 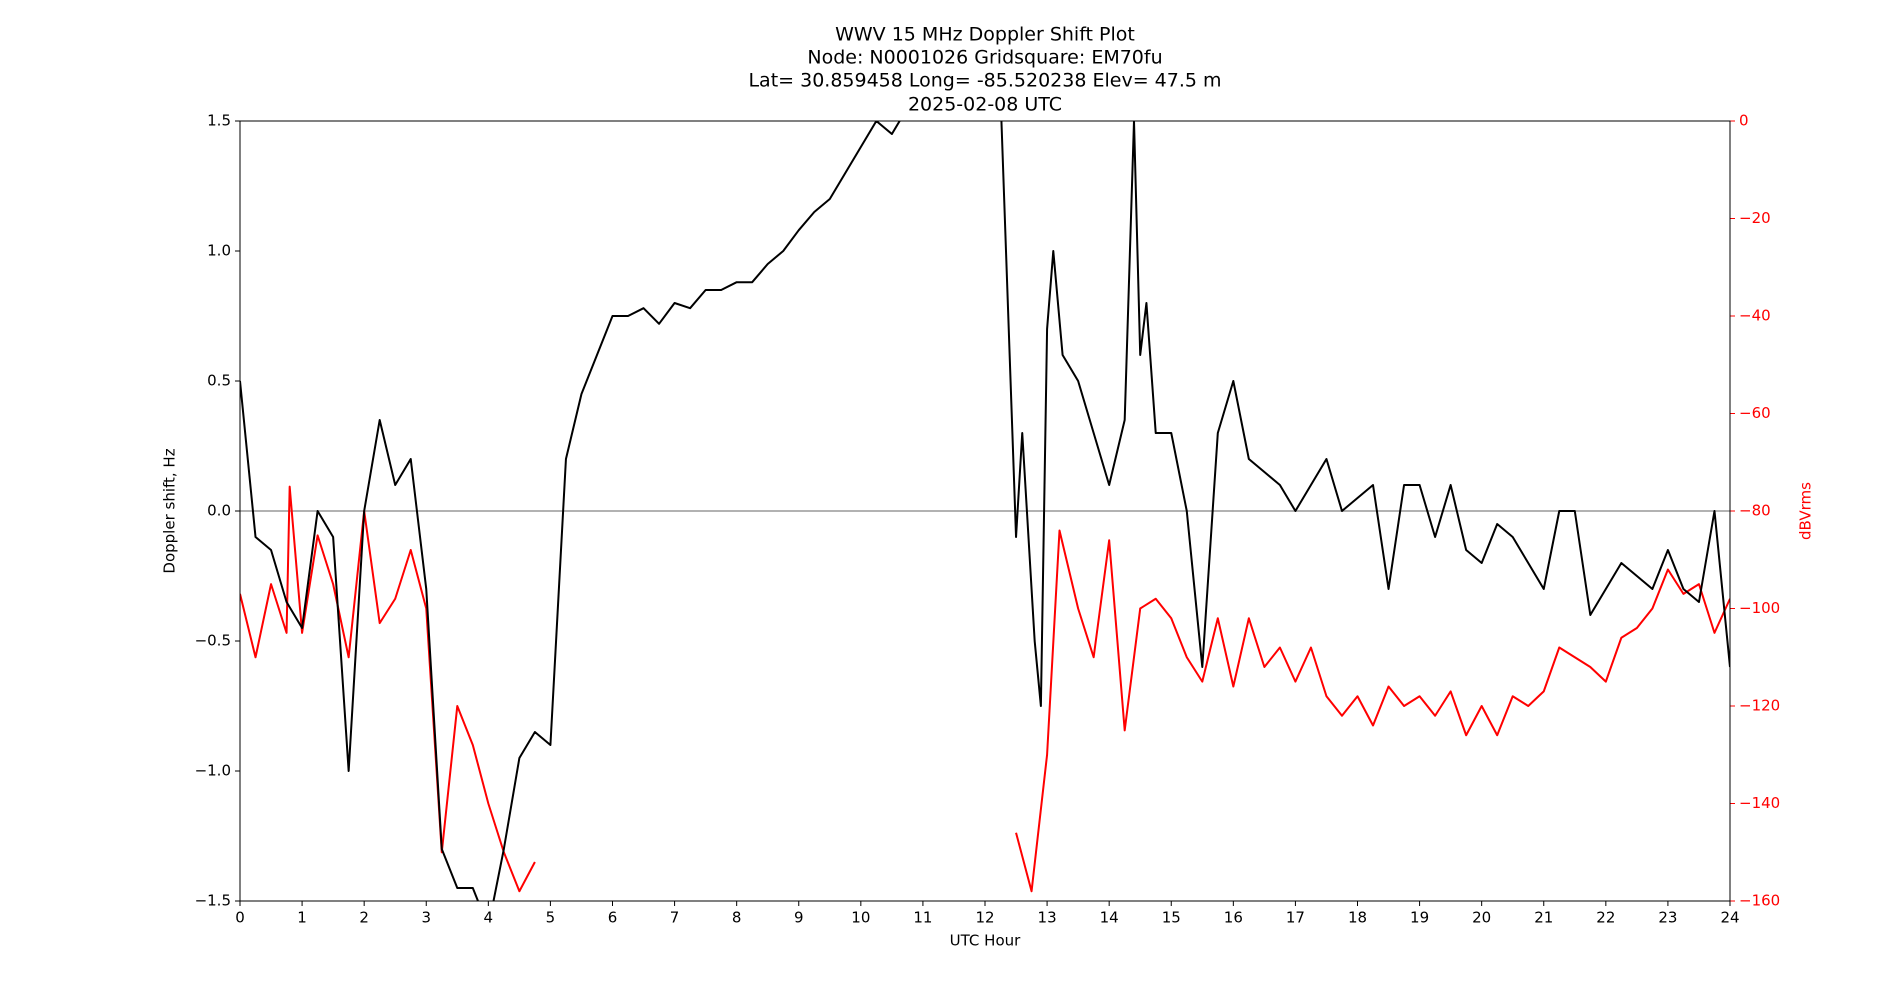 I want to click on chart-title: WWV 15 MHz Doppler Shift Plot, so click(x=985, y=35).